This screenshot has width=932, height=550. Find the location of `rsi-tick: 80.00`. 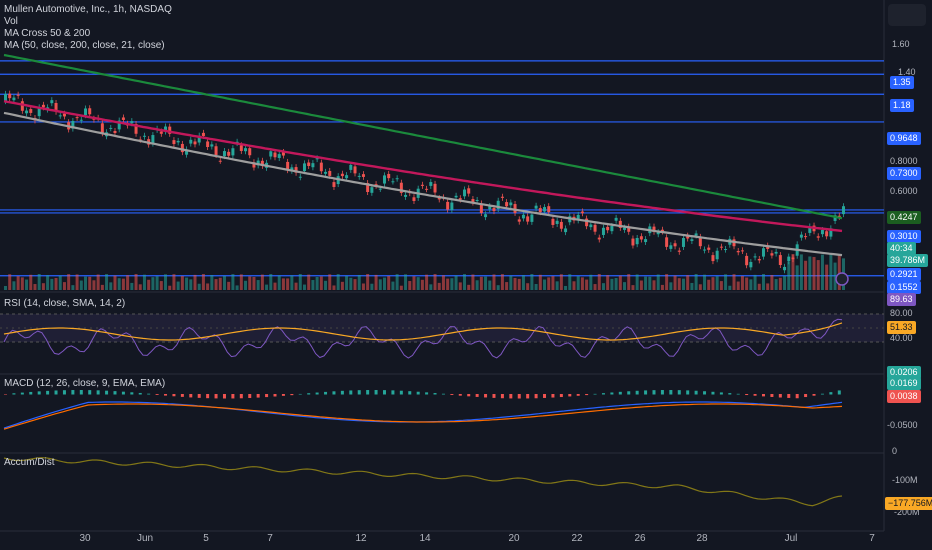

rsi-tick: 80.00 is located at coordinates (901, 313).